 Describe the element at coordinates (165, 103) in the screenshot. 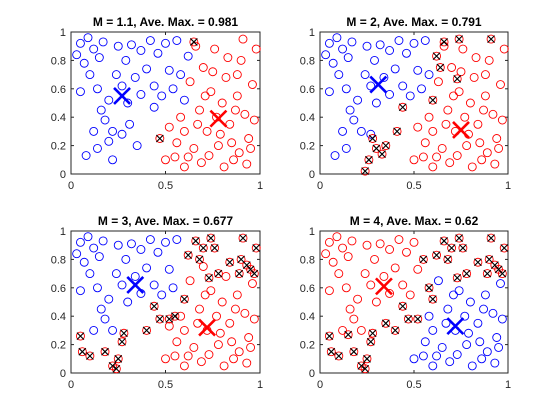

I see `axes-frame` at that location.